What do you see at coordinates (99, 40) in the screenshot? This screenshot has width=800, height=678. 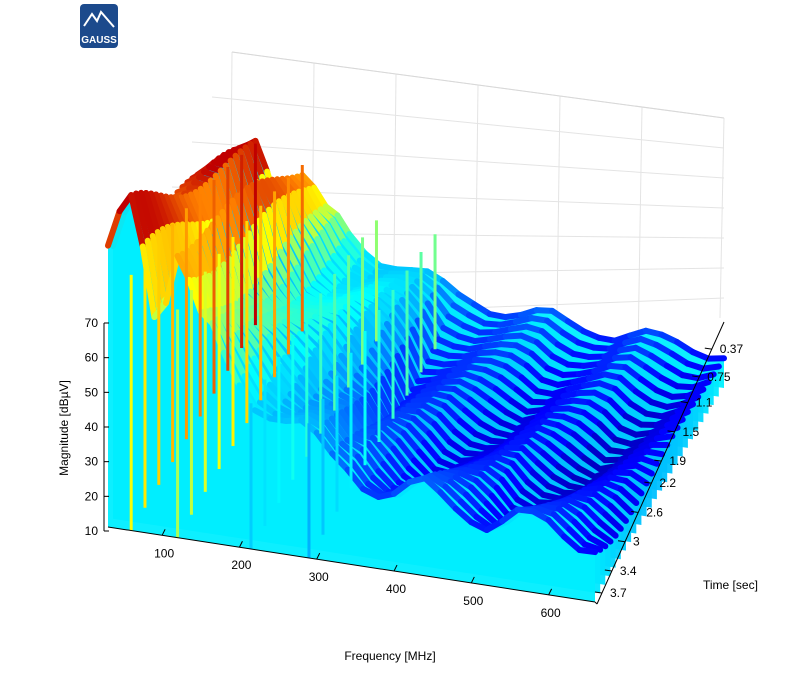 I see `logo-text: GAUSS` at bounding box center [99, 40].